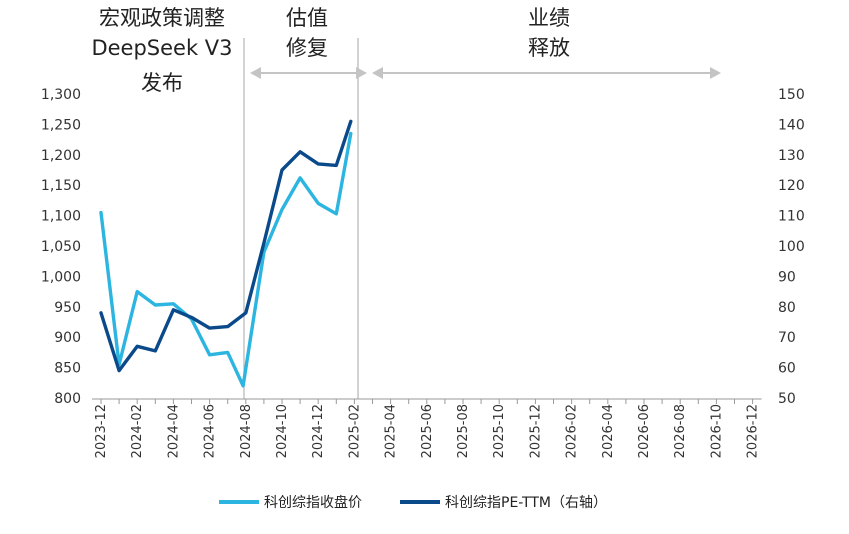 This screenshot has width=849, height=534. I want to click on x-tick-label: 2026-02, so click(572, 431).